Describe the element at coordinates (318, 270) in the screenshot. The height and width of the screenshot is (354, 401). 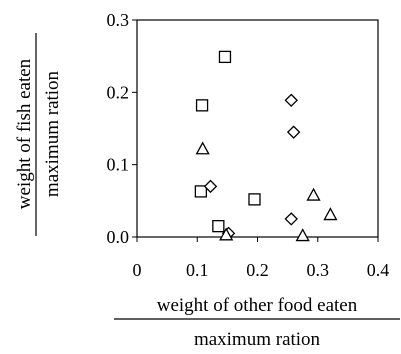
I see `x-tick-label: 0.3` at that location.